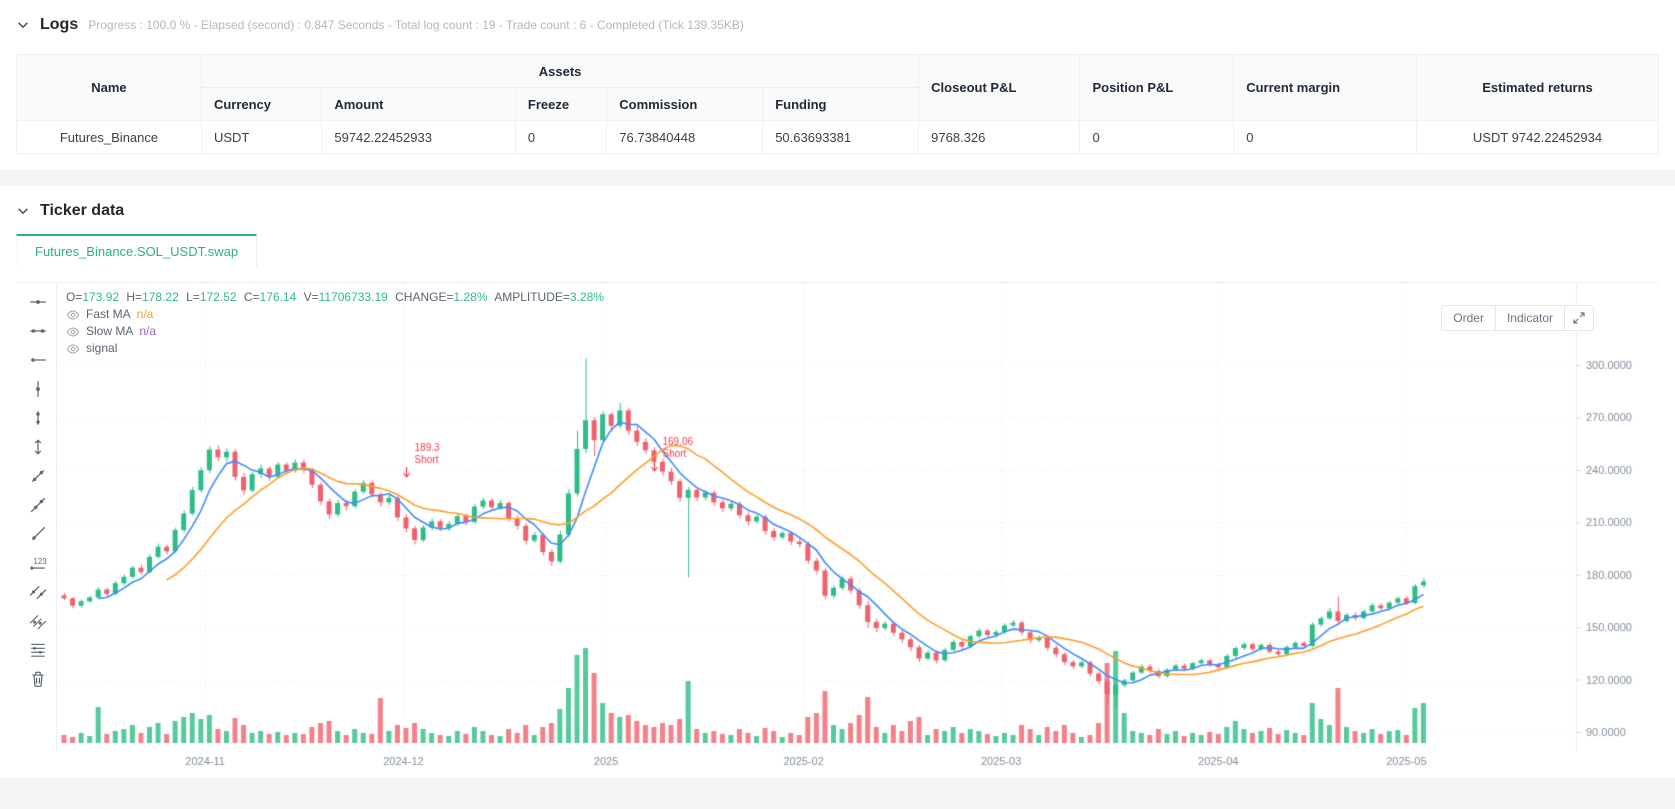 This screenshot has width=1675, height=809. What do you see at coordinates (685, 104) in the screenshot?
I see `col-header-commission: Commission` at bounding box center [685, 104].